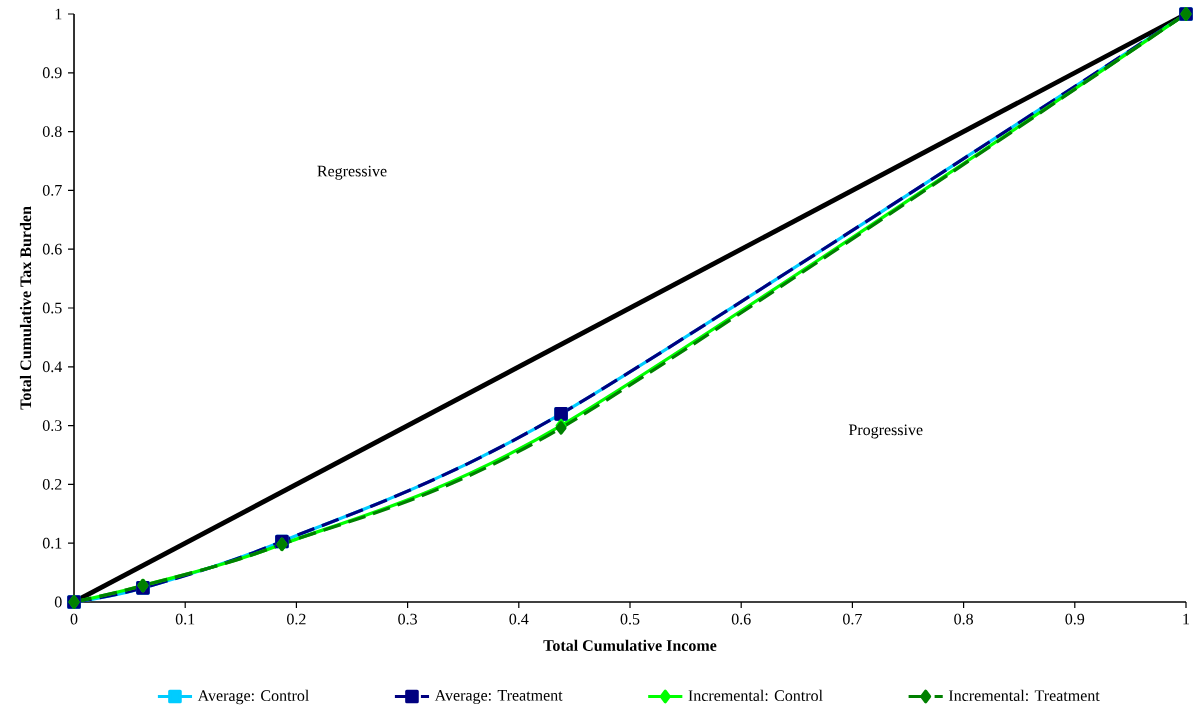 The height and width of the screenshot is (717, 1201). Describe the element at coordinates (25, 308) in the screenshot. I see `y-axis-title: Total Cumulative Tax Burden` at that location.